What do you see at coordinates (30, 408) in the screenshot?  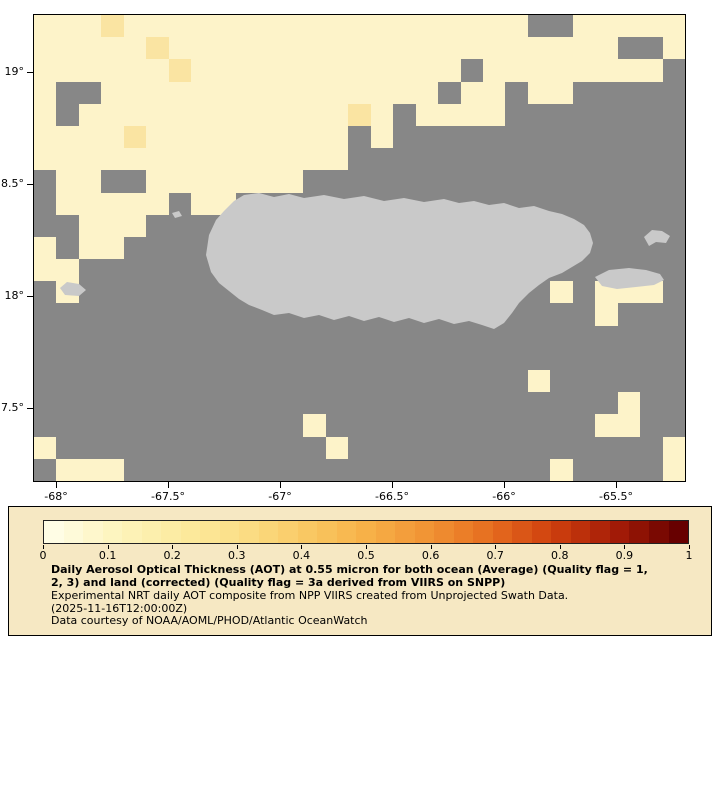 I see `y-tick-mark` at bounding box center [30, 408].